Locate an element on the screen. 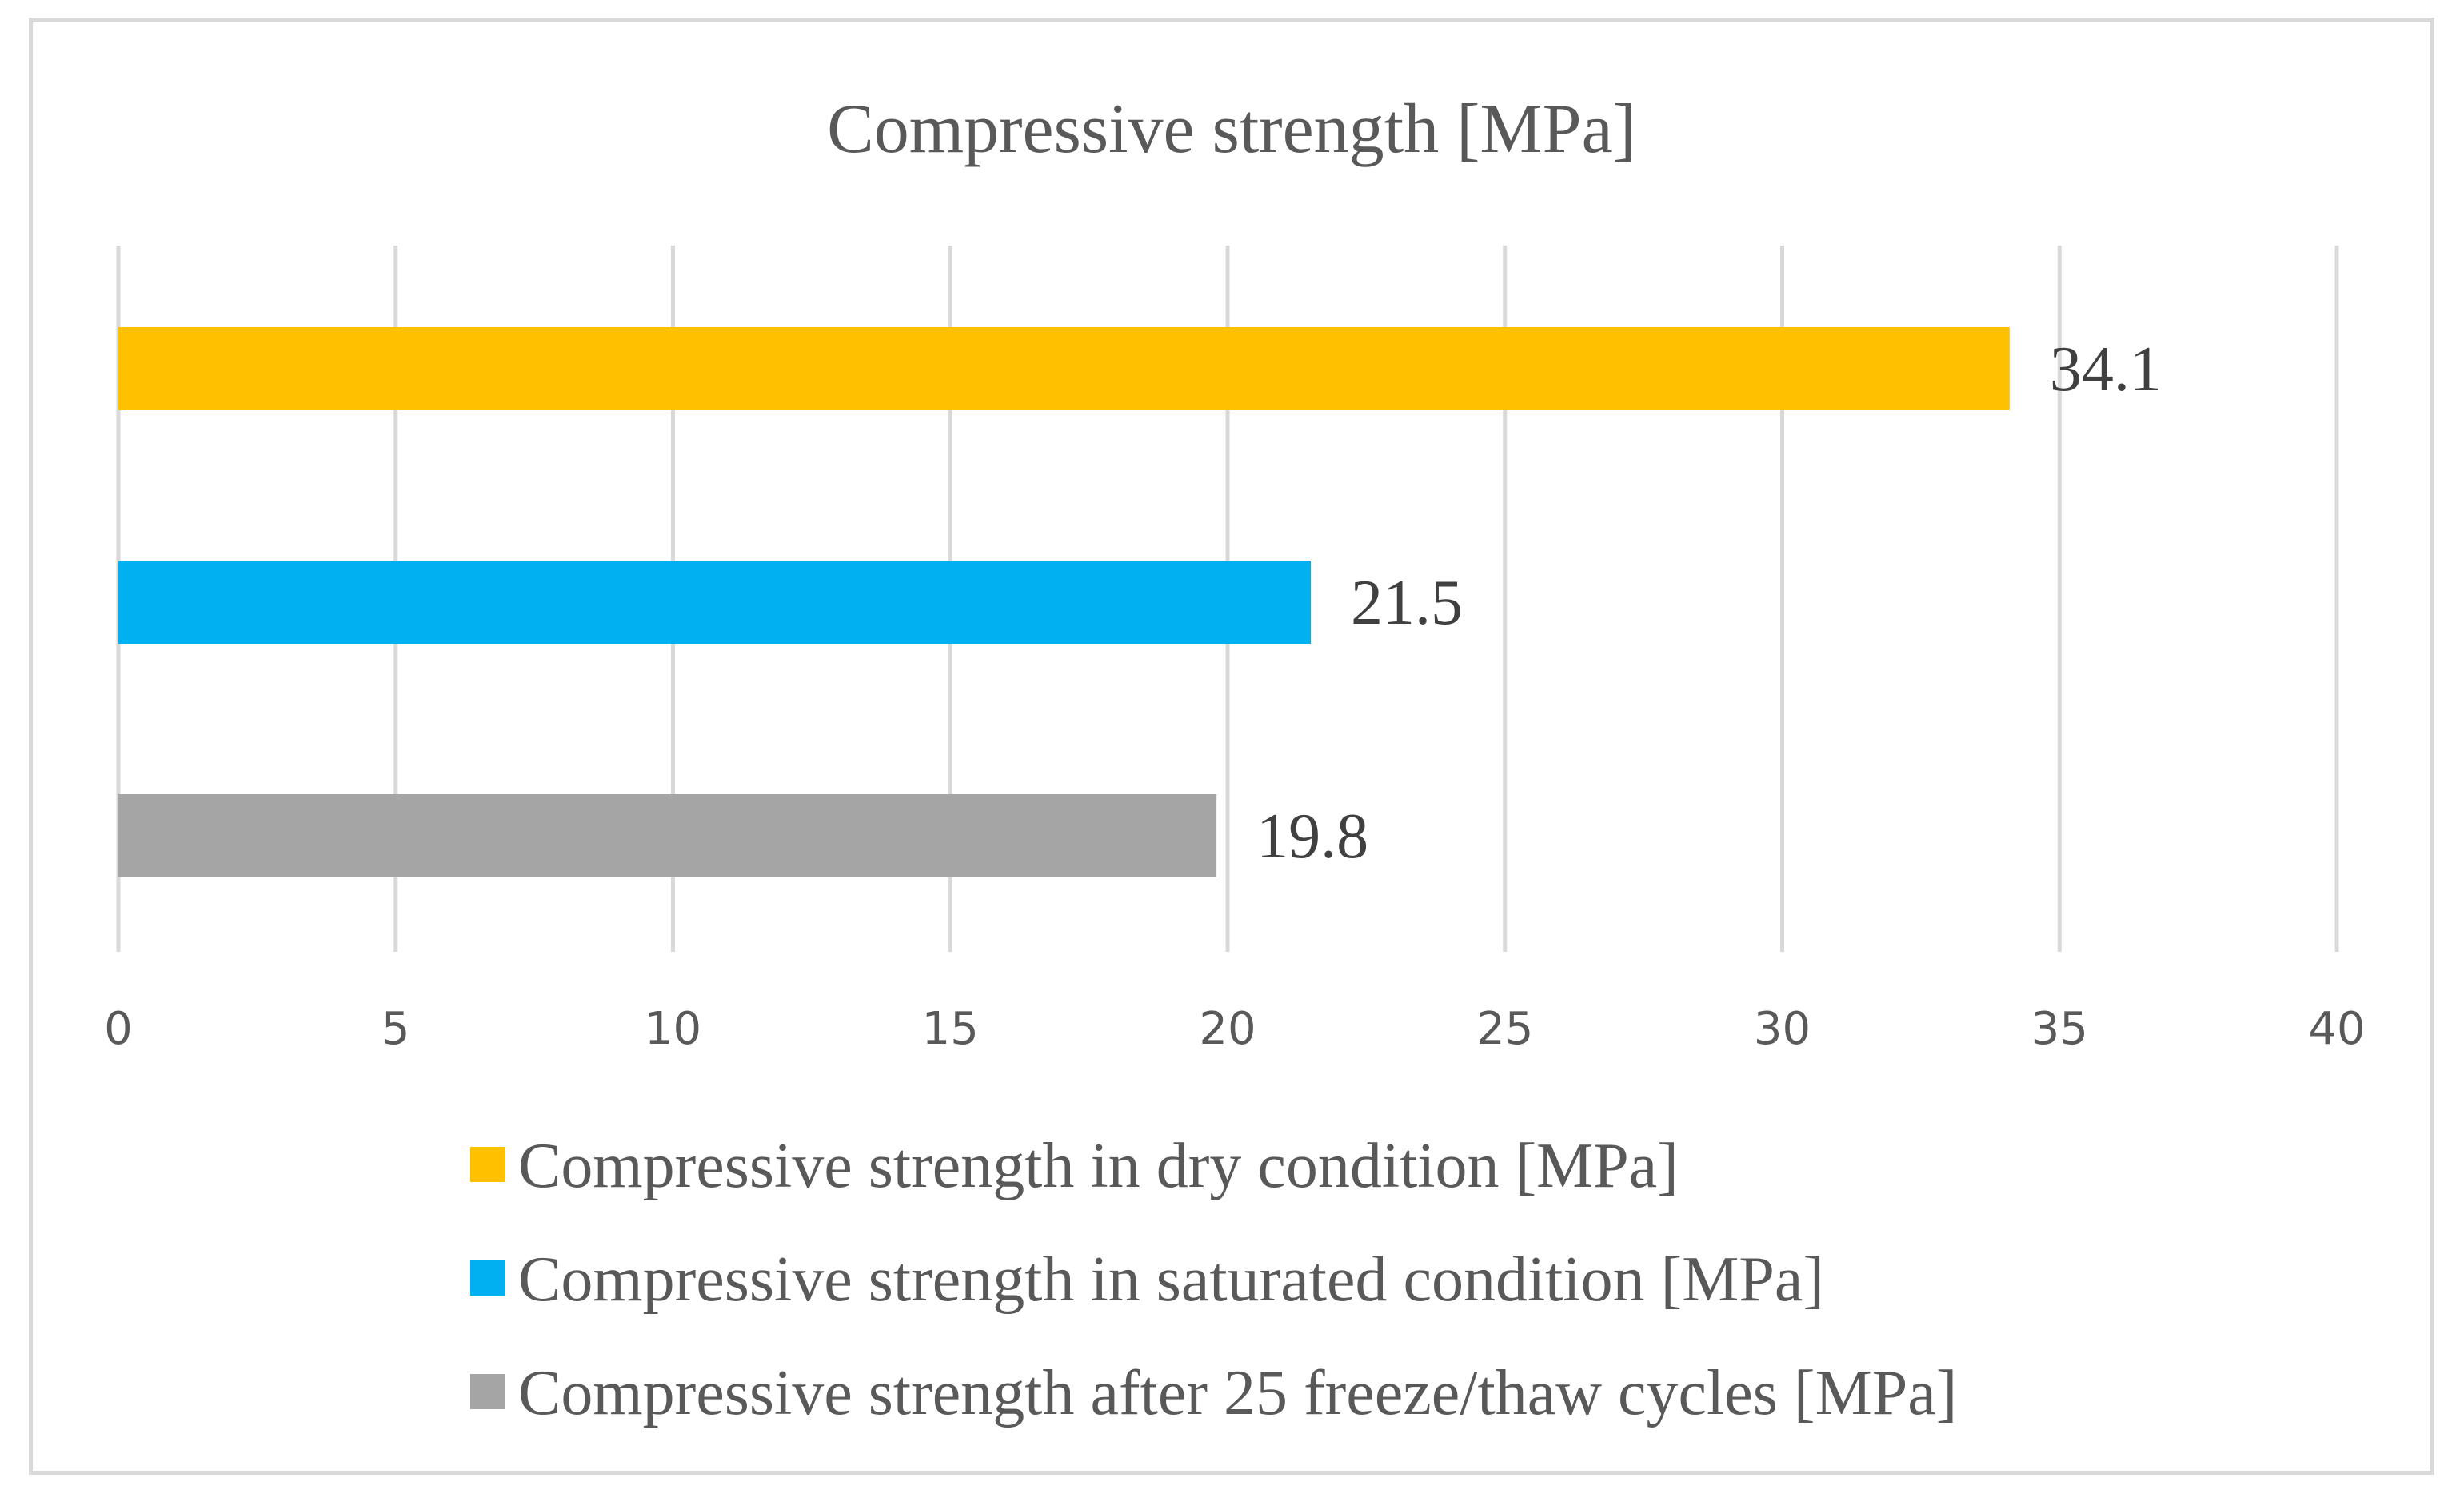  x-tick-label-25: 25 is located at coordinates (1504, 1029).